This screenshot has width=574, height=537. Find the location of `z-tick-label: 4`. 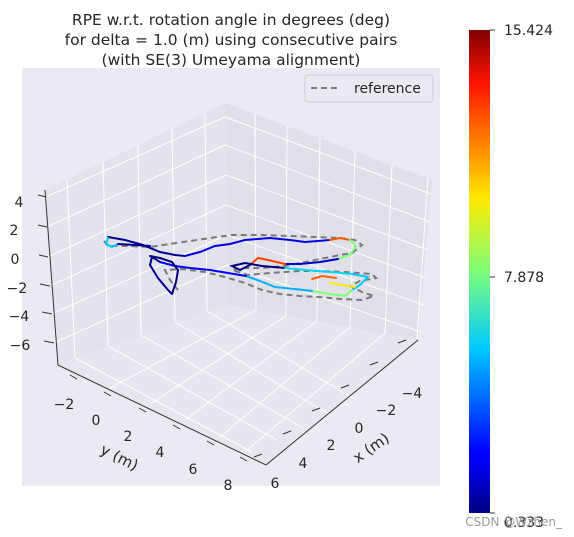

z-tick-label: 4 is located at coordinates (19, 203).